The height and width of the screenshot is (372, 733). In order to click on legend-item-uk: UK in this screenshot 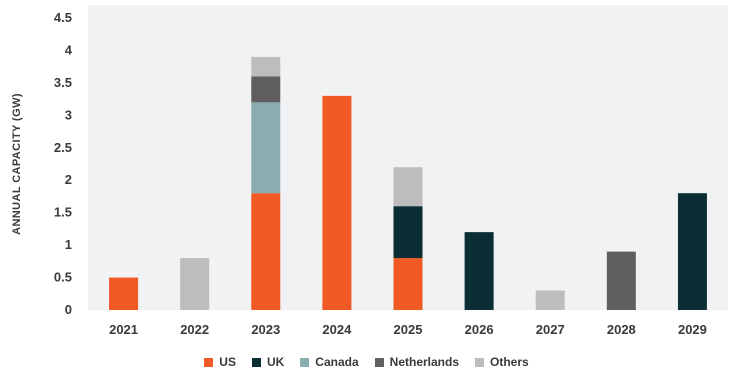, I will do `click(268, 362)`.